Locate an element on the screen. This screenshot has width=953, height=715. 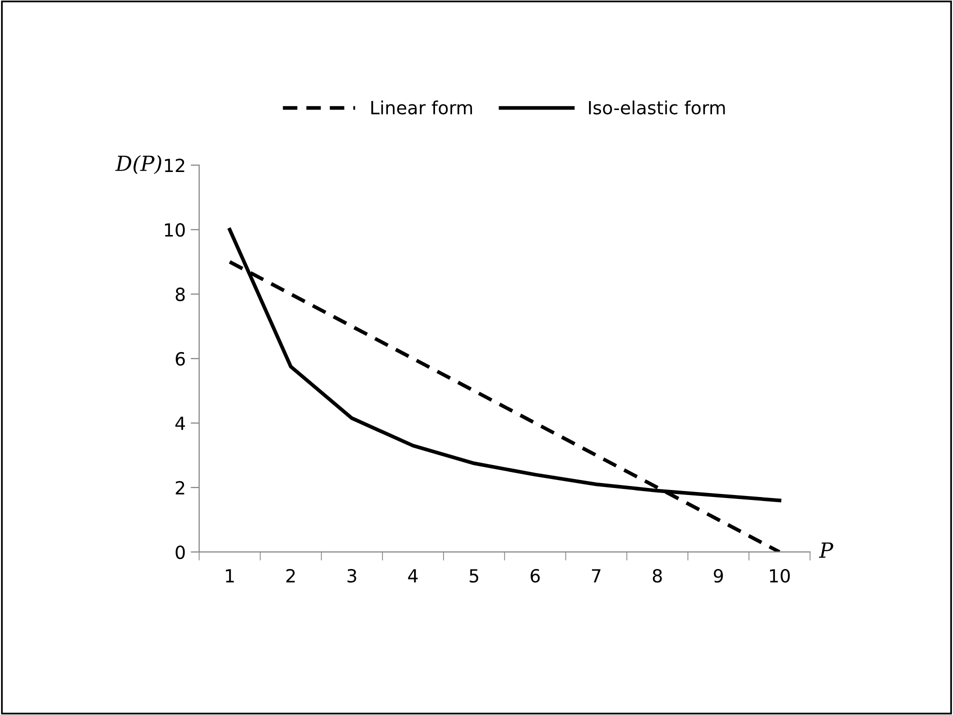
x-tick-label: 9 is located at coordinates (718, 575).